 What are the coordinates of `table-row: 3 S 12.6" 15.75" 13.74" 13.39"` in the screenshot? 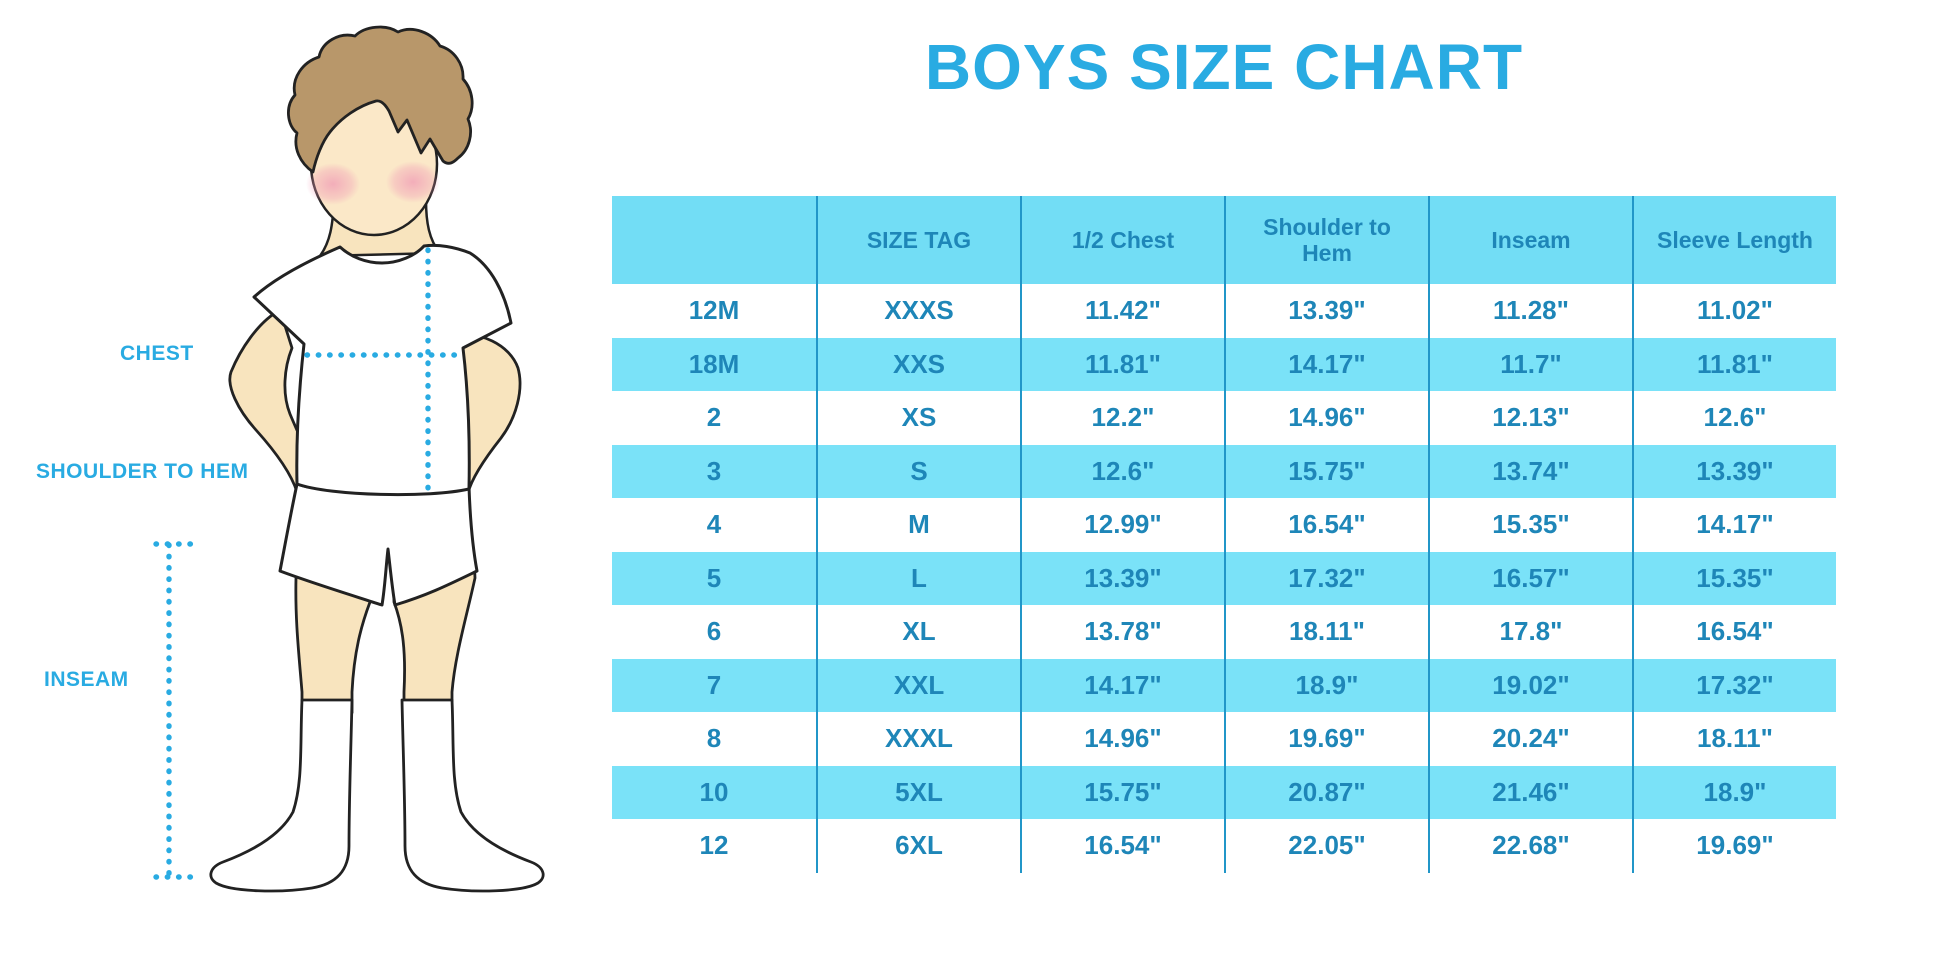 It's located at (1224, 471).